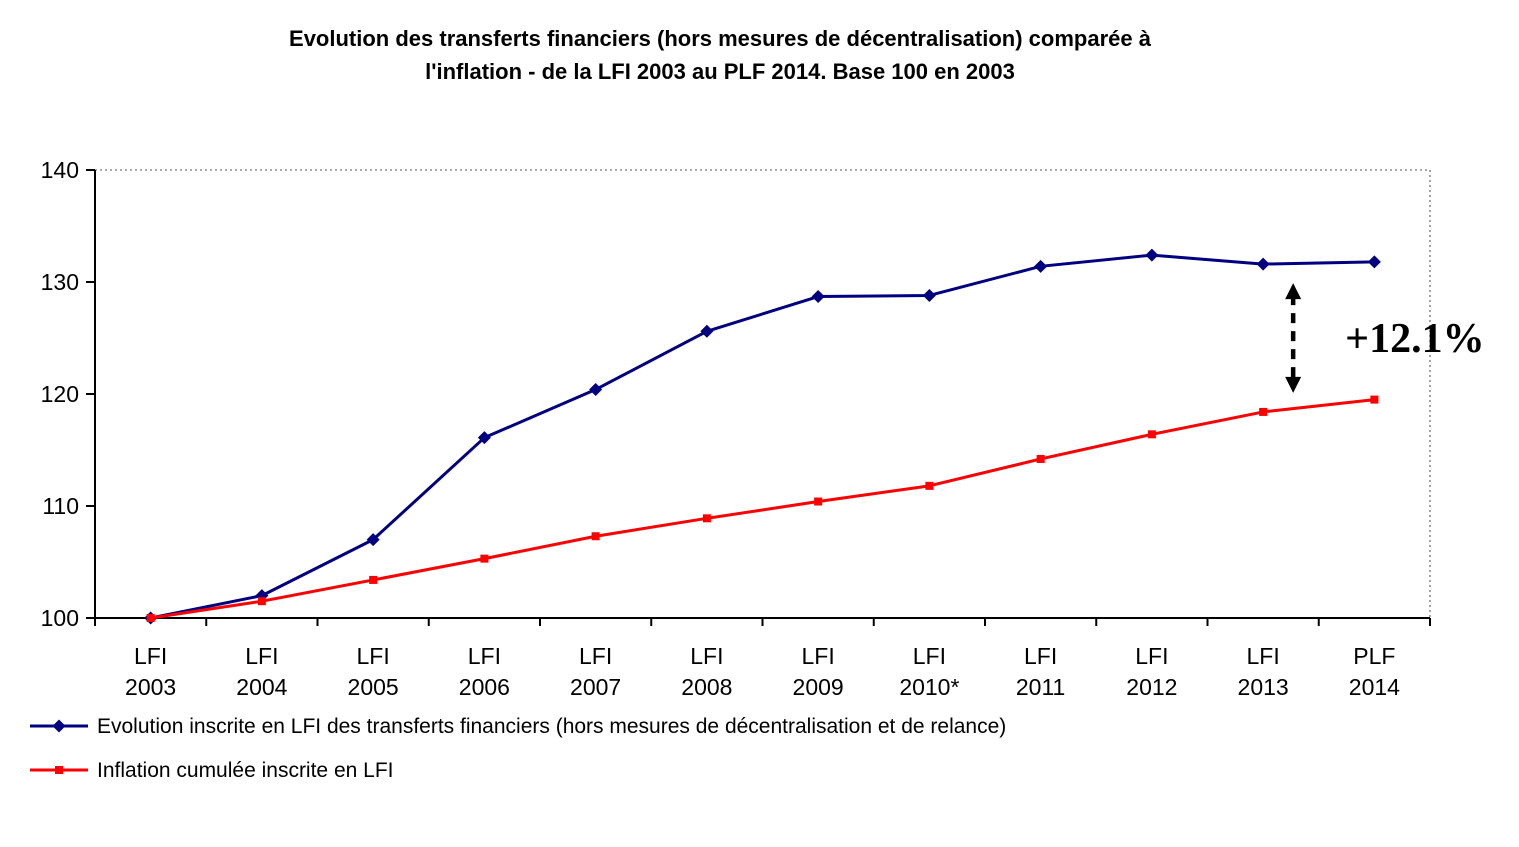 The width and height of the screenshot is (1519, 847). Describe the element at coordinates (373, 687) in the screenshot. I see `x-tick-label-line2: 2005` at that location.